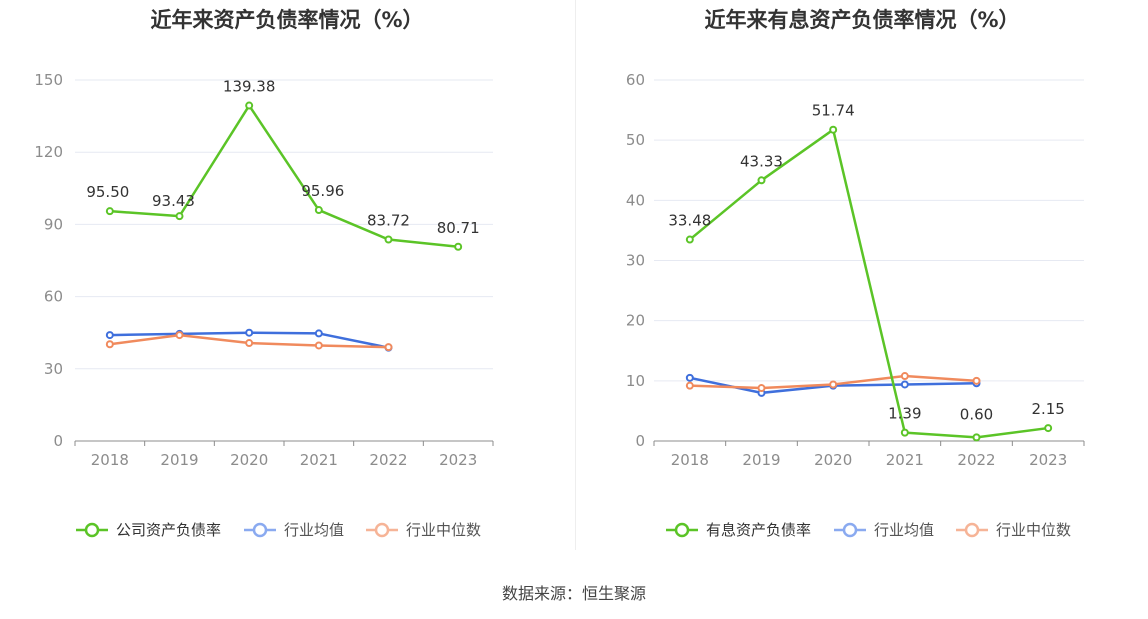 The width and height of the screenshot is (1148, 619). I want to click on data-label: 139.38, so click(249, 87).